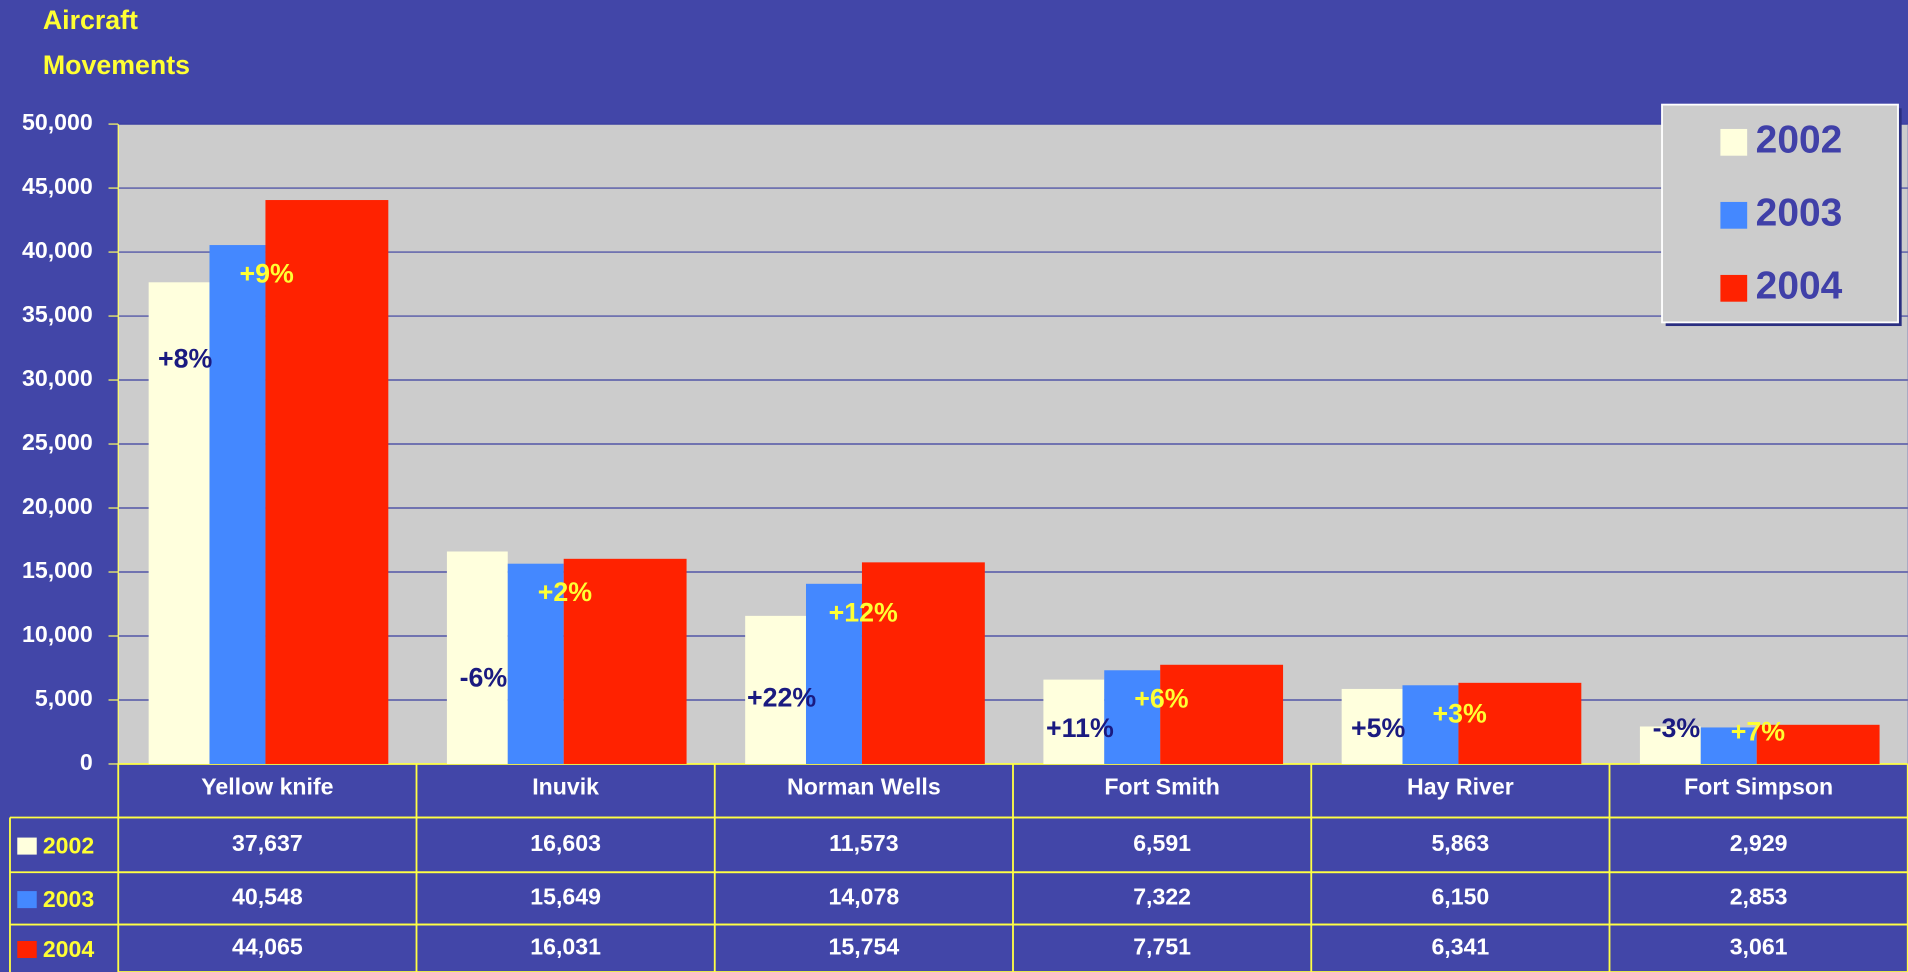  Describe the element at coordinates (1799, 286) in the screenshot. I see `legend-label: 2004` at that location.